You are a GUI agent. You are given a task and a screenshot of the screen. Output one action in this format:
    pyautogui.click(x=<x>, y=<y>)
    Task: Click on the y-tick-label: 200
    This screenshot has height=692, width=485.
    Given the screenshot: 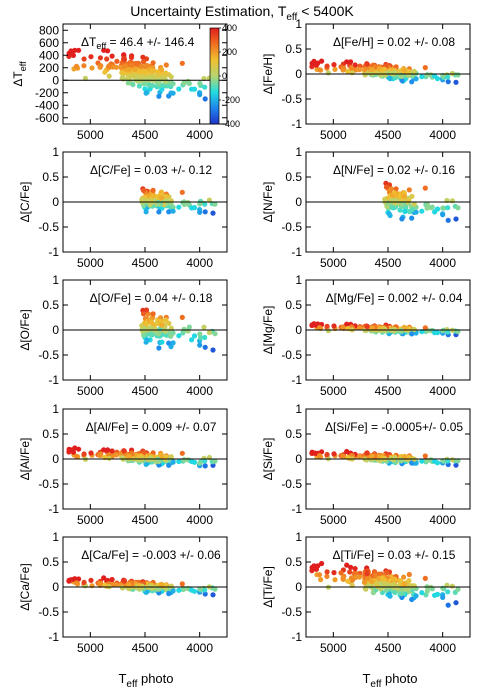 What is the action you would take?
    pyautogui.click(x=49, y=68)
    